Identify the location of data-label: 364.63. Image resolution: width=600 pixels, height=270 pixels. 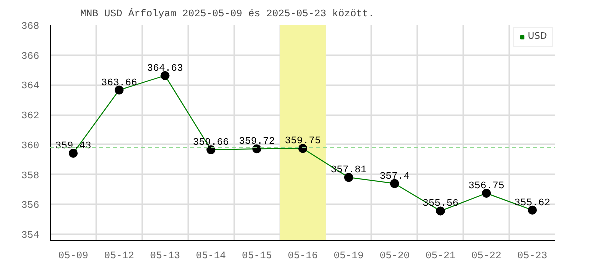
(165, 69).